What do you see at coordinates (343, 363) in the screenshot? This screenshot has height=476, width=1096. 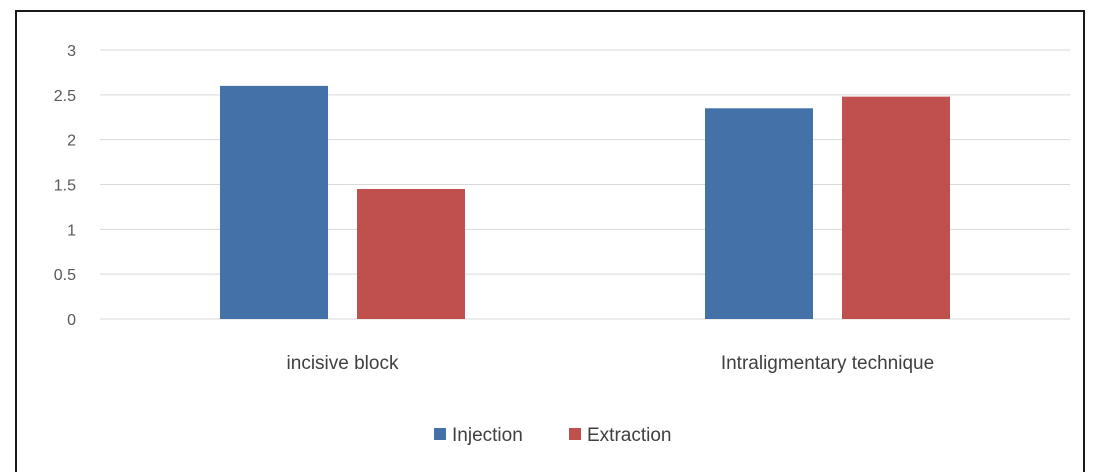 I see `x-category-label: incisive block` at bounding box center [343, 363].